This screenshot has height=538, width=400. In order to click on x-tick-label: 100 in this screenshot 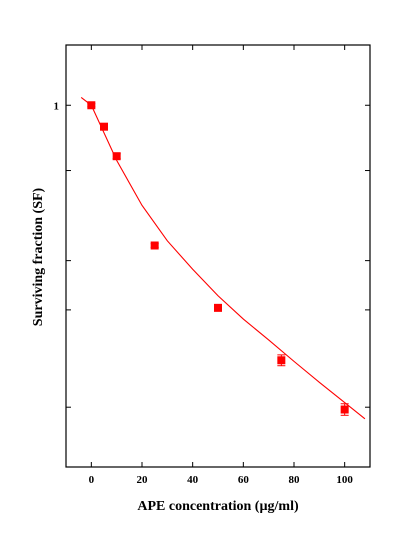, I will do `click(344, 480)`.